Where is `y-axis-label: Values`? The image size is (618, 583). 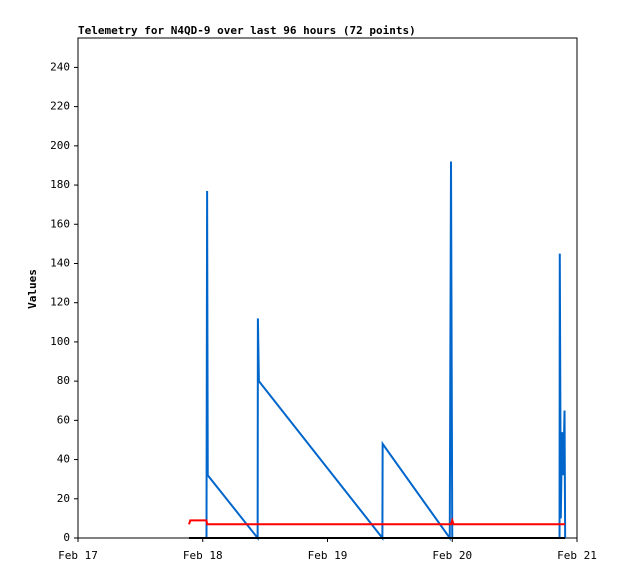 y-axis-label: Values is located at coordinates (32, 289).